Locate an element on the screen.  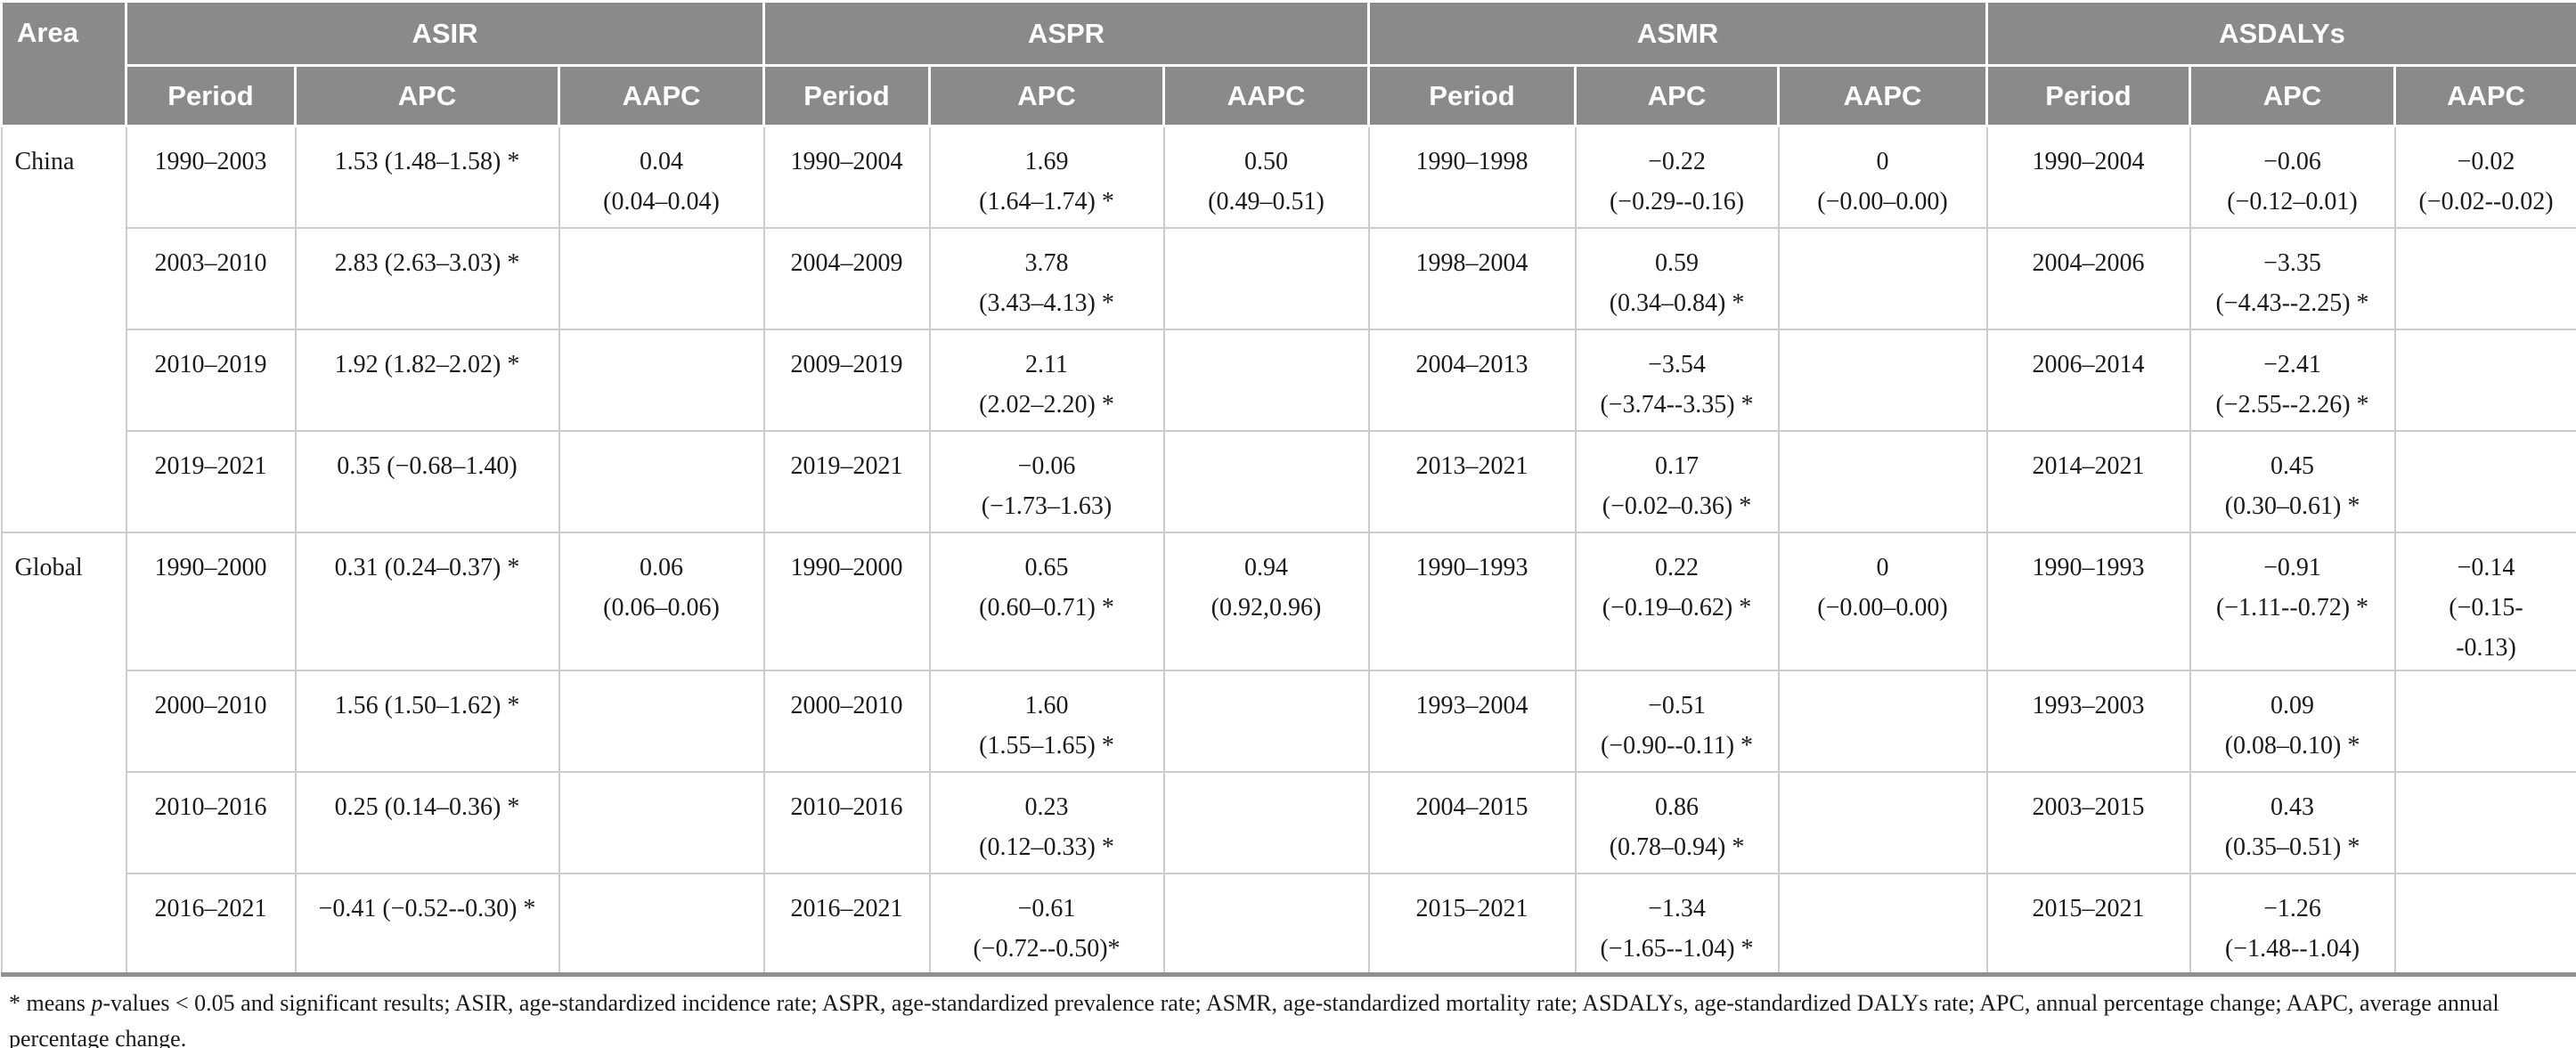
asir-aapc-cell: 0.04 (0.04–0.04) is located at coordinates (661, 177).